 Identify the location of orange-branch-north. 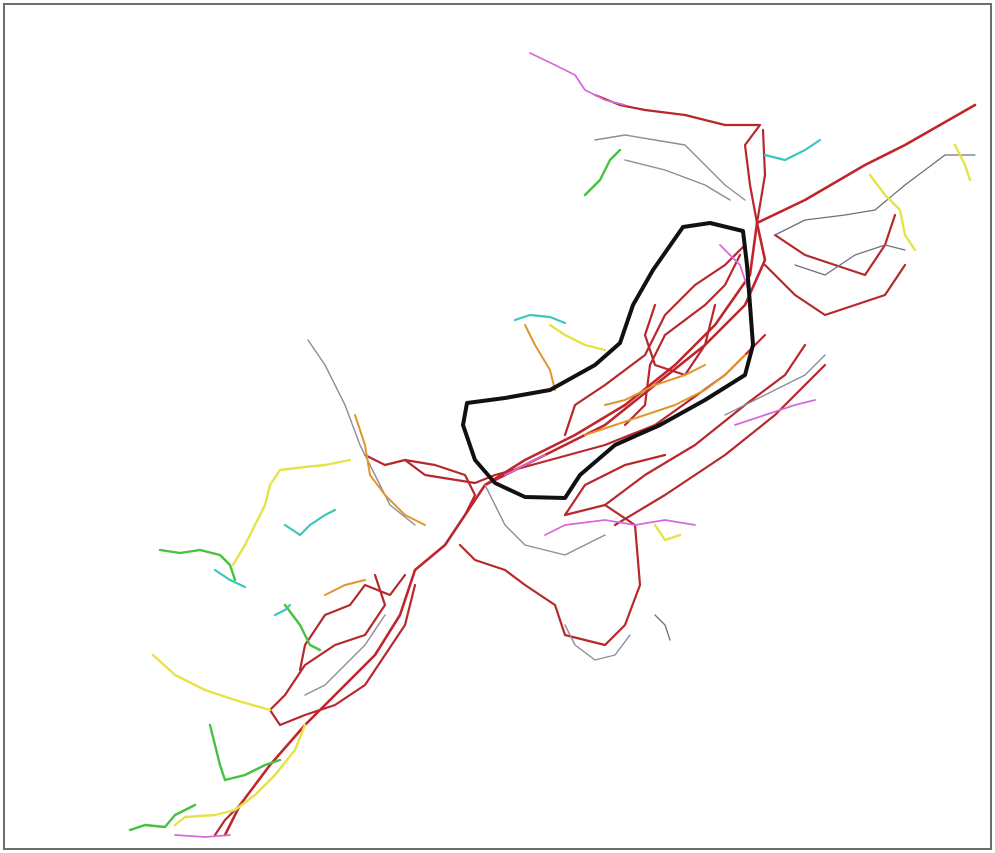
(540, 357).